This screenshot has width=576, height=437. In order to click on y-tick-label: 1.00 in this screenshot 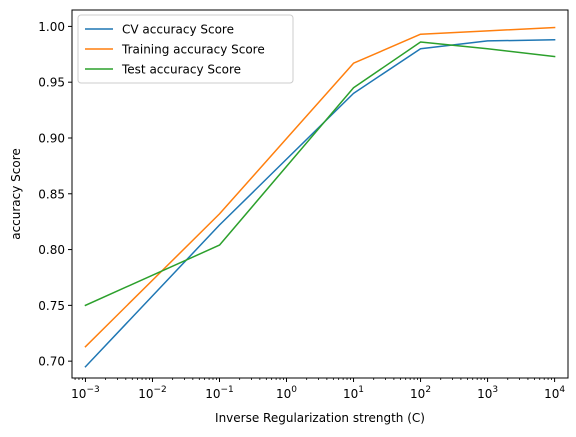, I will do `click(51, 27)`.